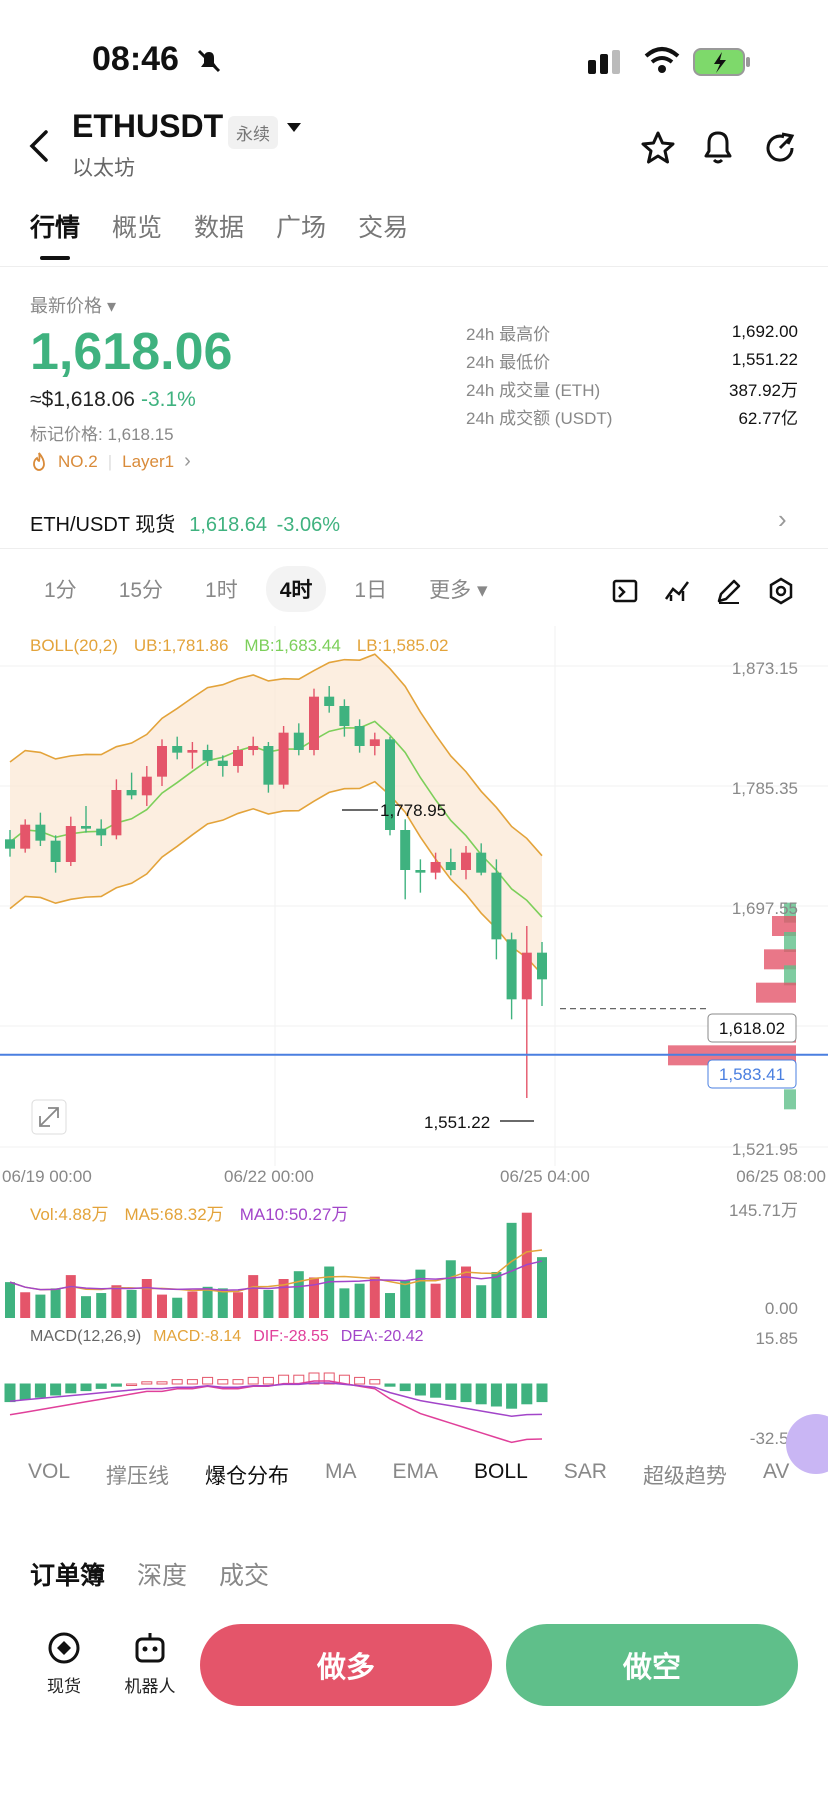 The image size is (828, 1800). Describe the element at coordinates (60, 590) in the screenshot. I see `tf-1m: 1分` at that location.